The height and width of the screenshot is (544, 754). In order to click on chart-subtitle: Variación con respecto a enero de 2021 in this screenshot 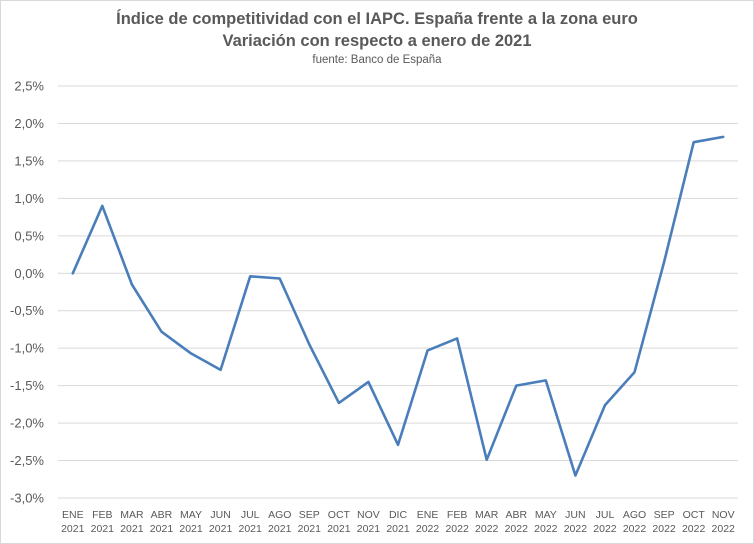, I will do `click(377, 41)`.